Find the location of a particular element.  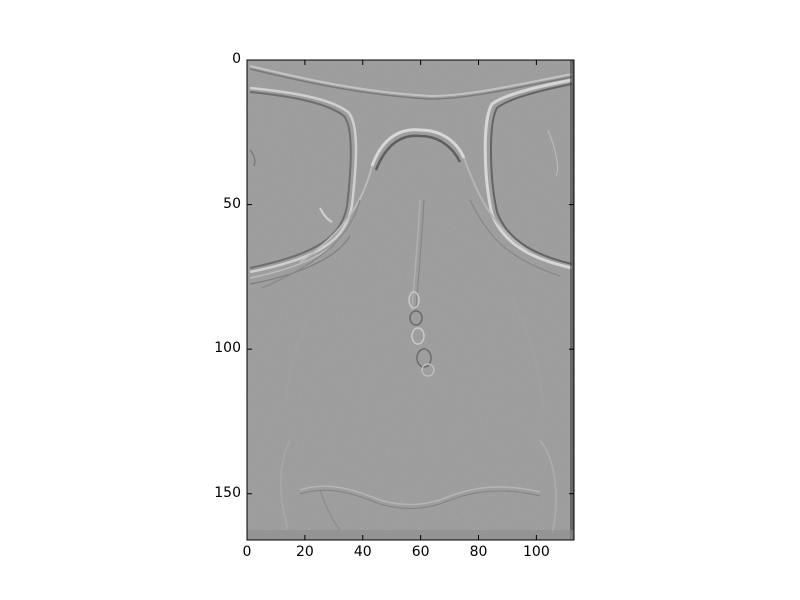

y-tick-label: 100 is located at coordinates (227, 348).